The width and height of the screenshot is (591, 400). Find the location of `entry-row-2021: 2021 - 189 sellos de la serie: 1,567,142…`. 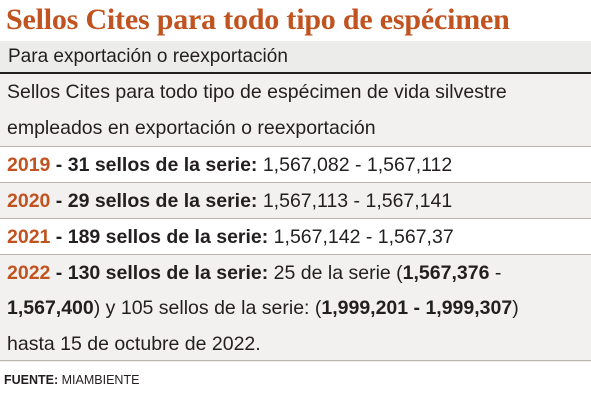

entry-row-2021: 2021 - 189 sellos de la serie: 1,567,142… is located at coordinates (295, 236).